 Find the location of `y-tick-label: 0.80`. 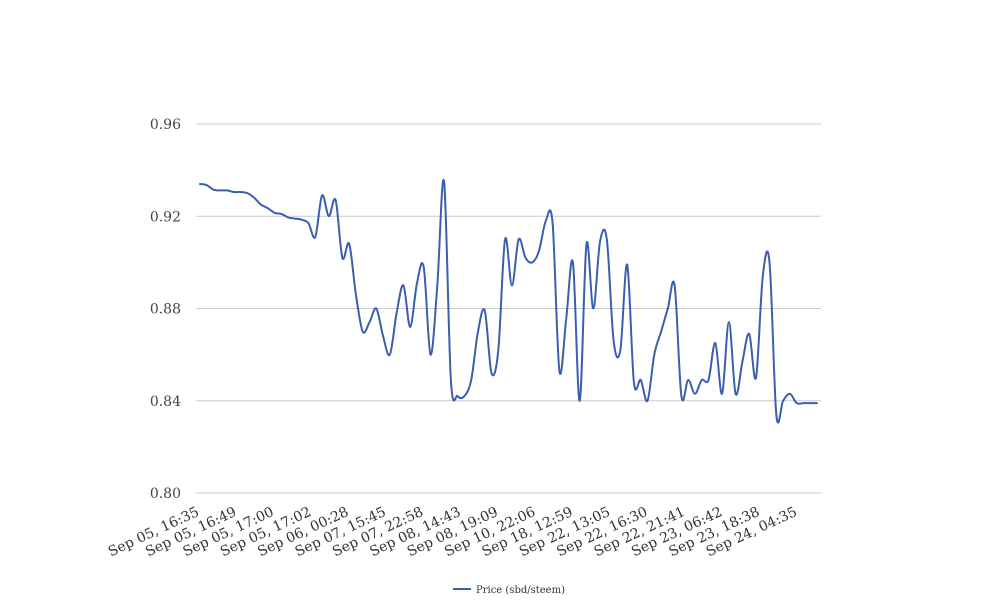

y-tick-label: 0.80 is located at coordinates (165, 494).